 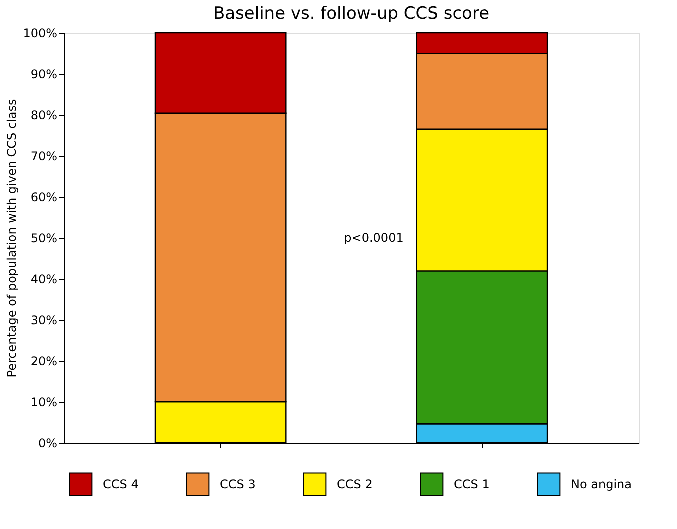 I want to click on legend-label: CCS 4, so click(x=121, y=484).